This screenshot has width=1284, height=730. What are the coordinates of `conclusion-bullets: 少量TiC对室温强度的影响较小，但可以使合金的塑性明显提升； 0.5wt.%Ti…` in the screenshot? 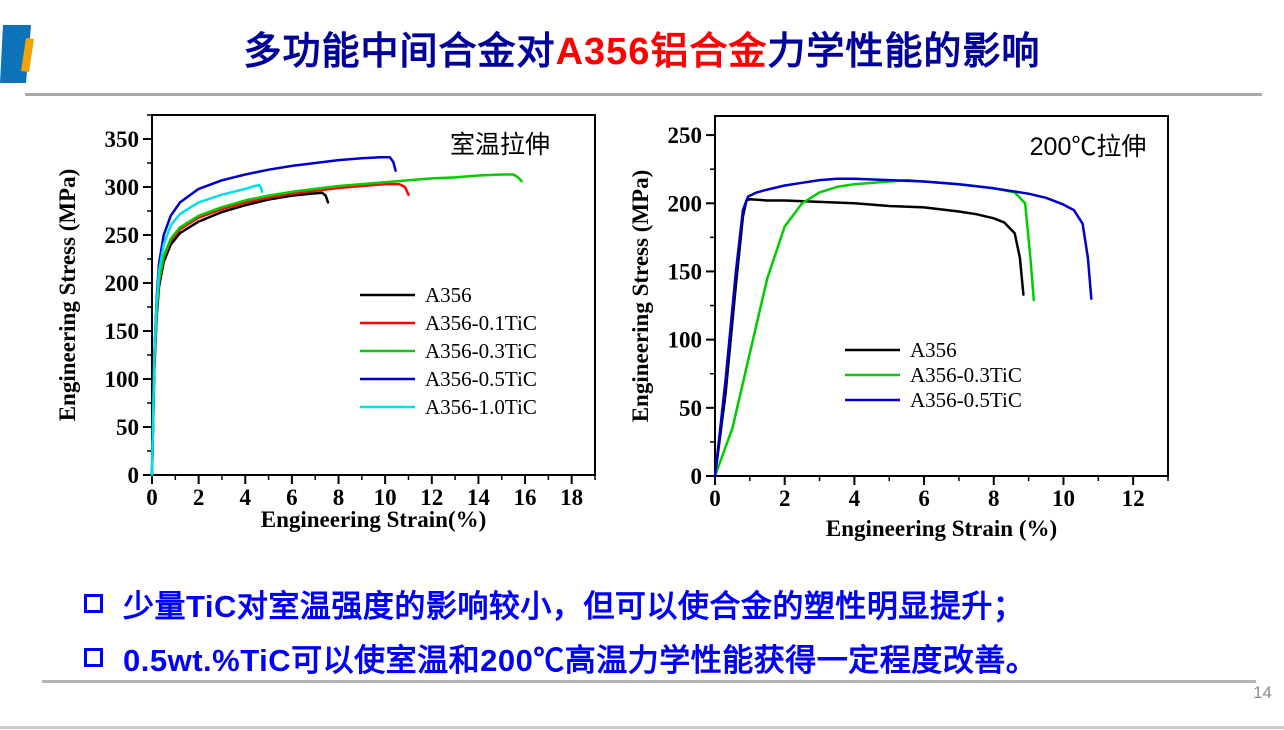 It's located at (659, 630).